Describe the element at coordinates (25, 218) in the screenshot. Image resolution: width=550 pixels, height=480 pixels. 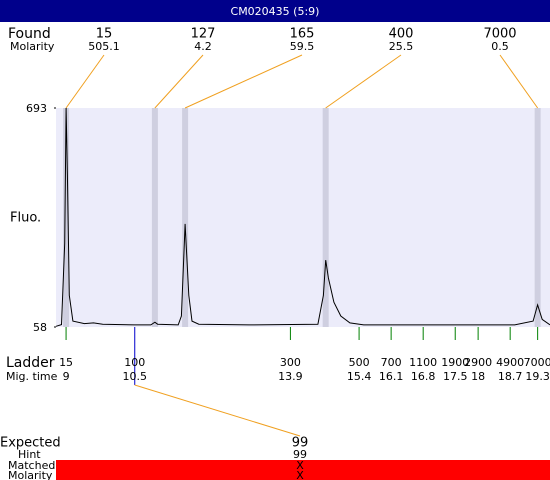
I see `y-axis-label: Fluo.` at that location.